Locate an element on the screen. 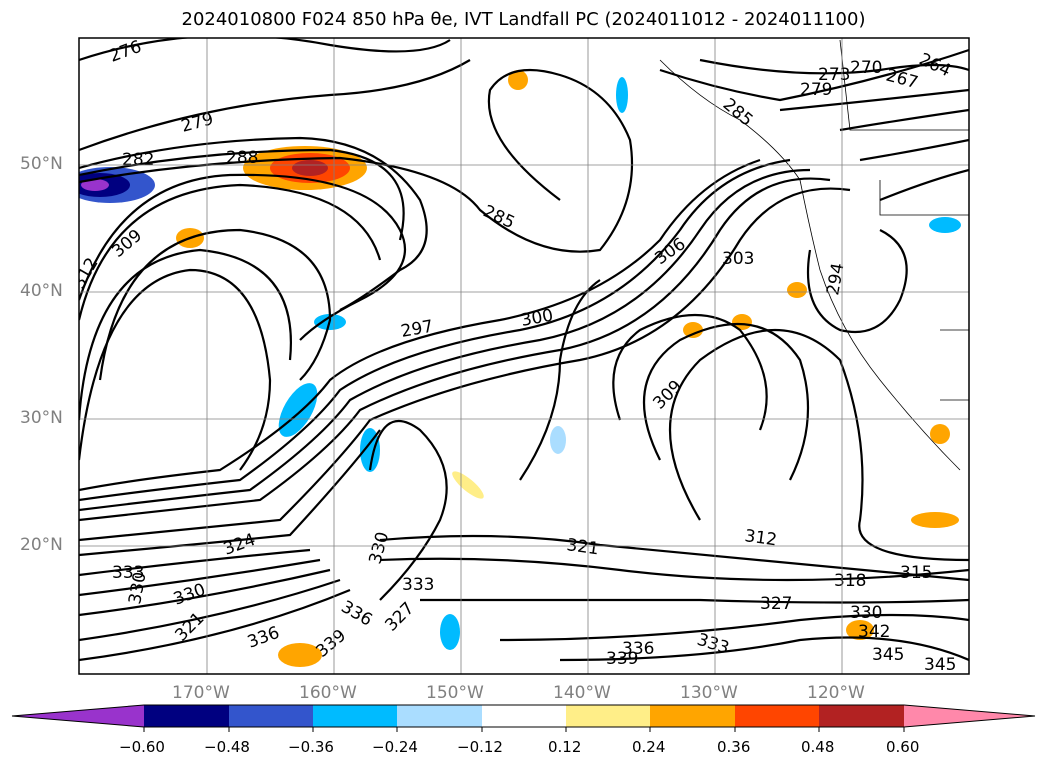 This screenshot has height=767, width=1047. contour-label: 270 is located at coordinates (866, 68).